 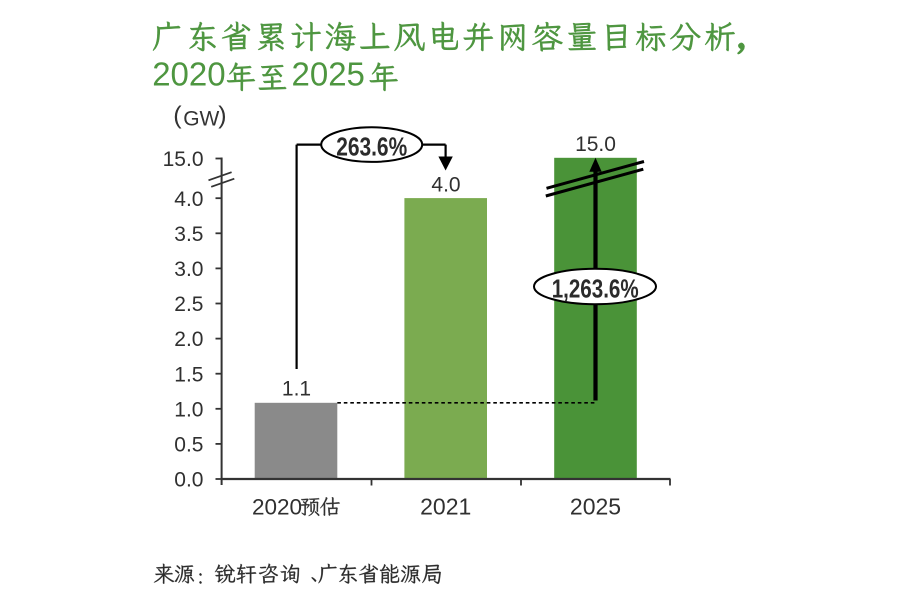 I want to click on svg-text: 2.0, so click(x=188, y=339).